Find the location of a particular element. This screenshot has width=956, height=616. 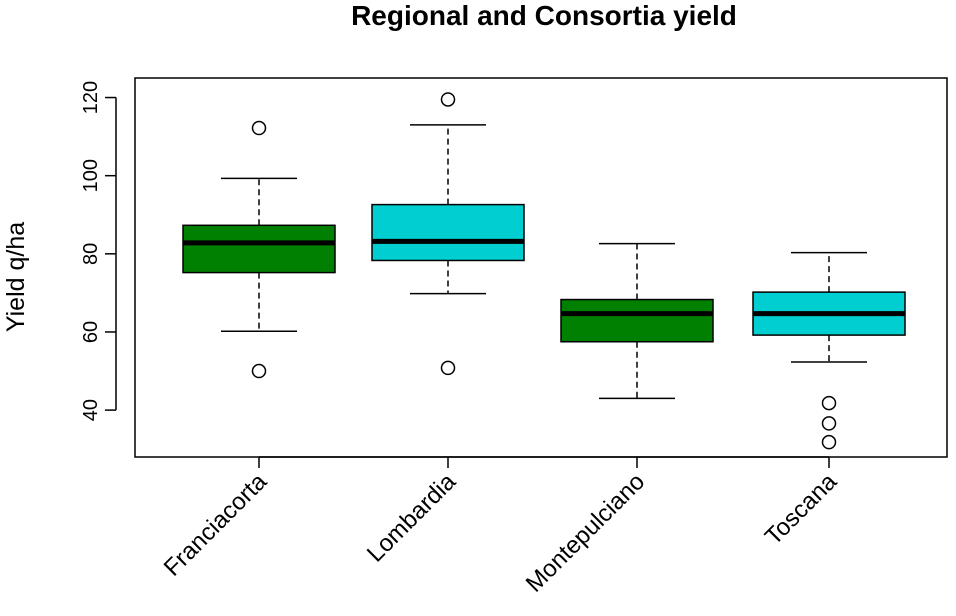

y-tick-label-100: 100 is located at coordinates (91, 175).